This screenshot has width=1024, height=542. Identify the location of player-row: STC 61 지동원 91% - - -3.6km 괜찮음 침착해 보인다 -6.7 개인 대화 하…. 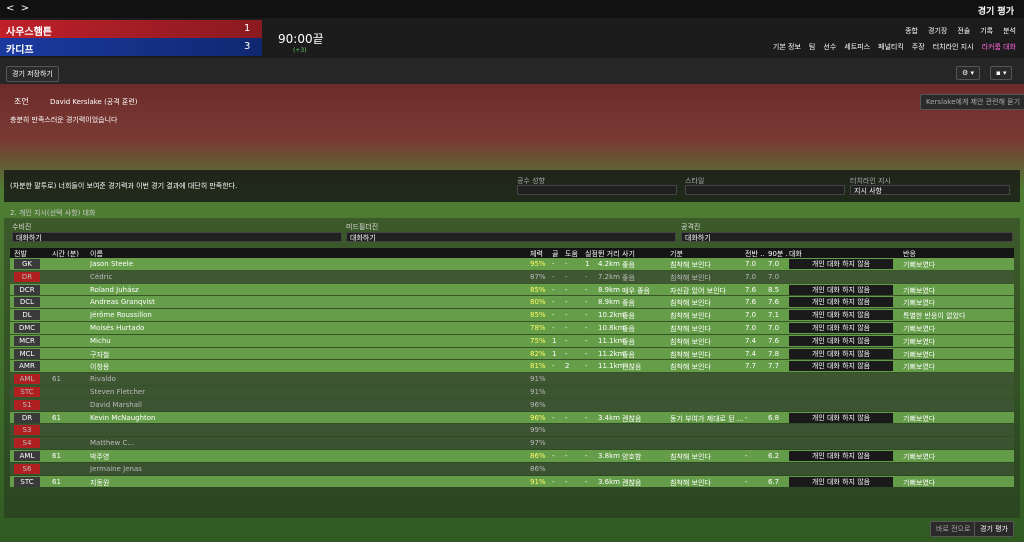
(512, 481).